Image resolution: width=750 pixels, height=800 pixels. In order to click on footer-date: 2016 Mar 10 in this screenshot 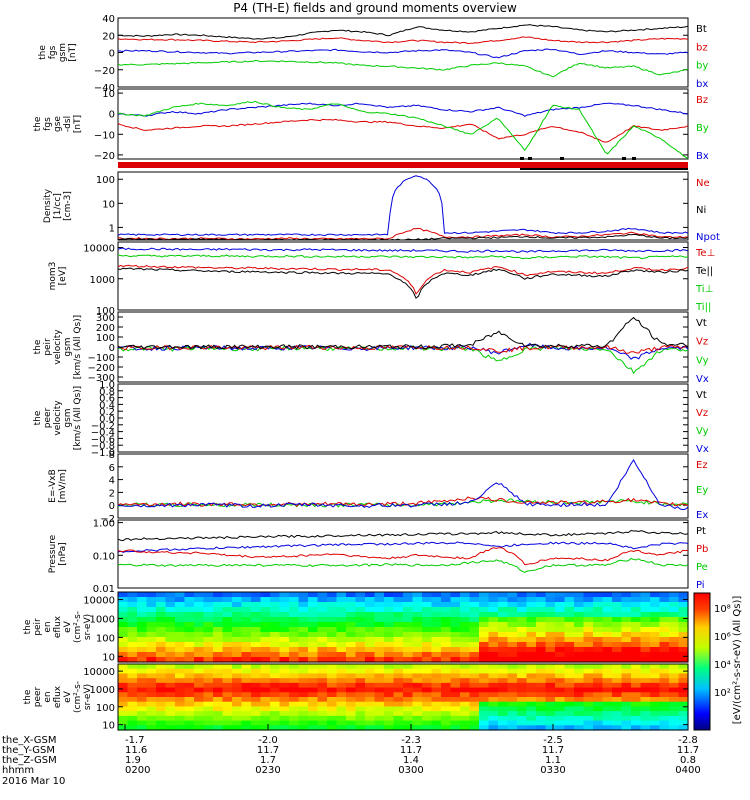, I will do `click(33, 781)`.